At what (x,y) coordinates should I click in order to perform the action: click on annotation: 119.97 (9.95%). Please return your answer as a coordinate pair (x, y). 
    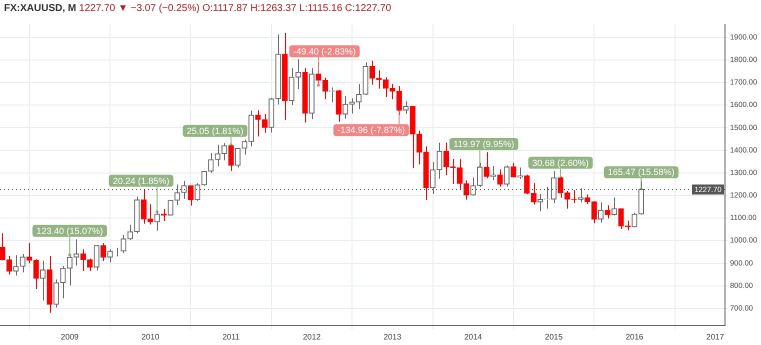
    Looking at the image, I should click on (483, 144).